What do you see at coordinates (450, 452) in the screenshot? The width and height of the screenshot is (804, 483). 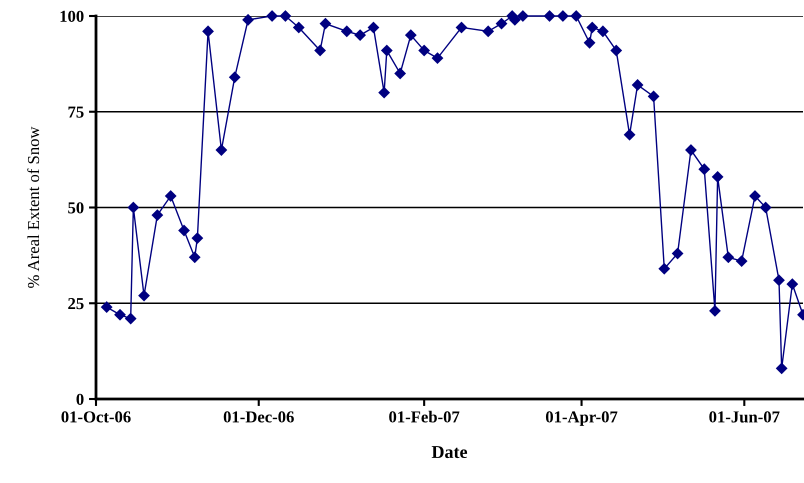 I see `x-axis-title: Date` at bounding box center [450, 452].